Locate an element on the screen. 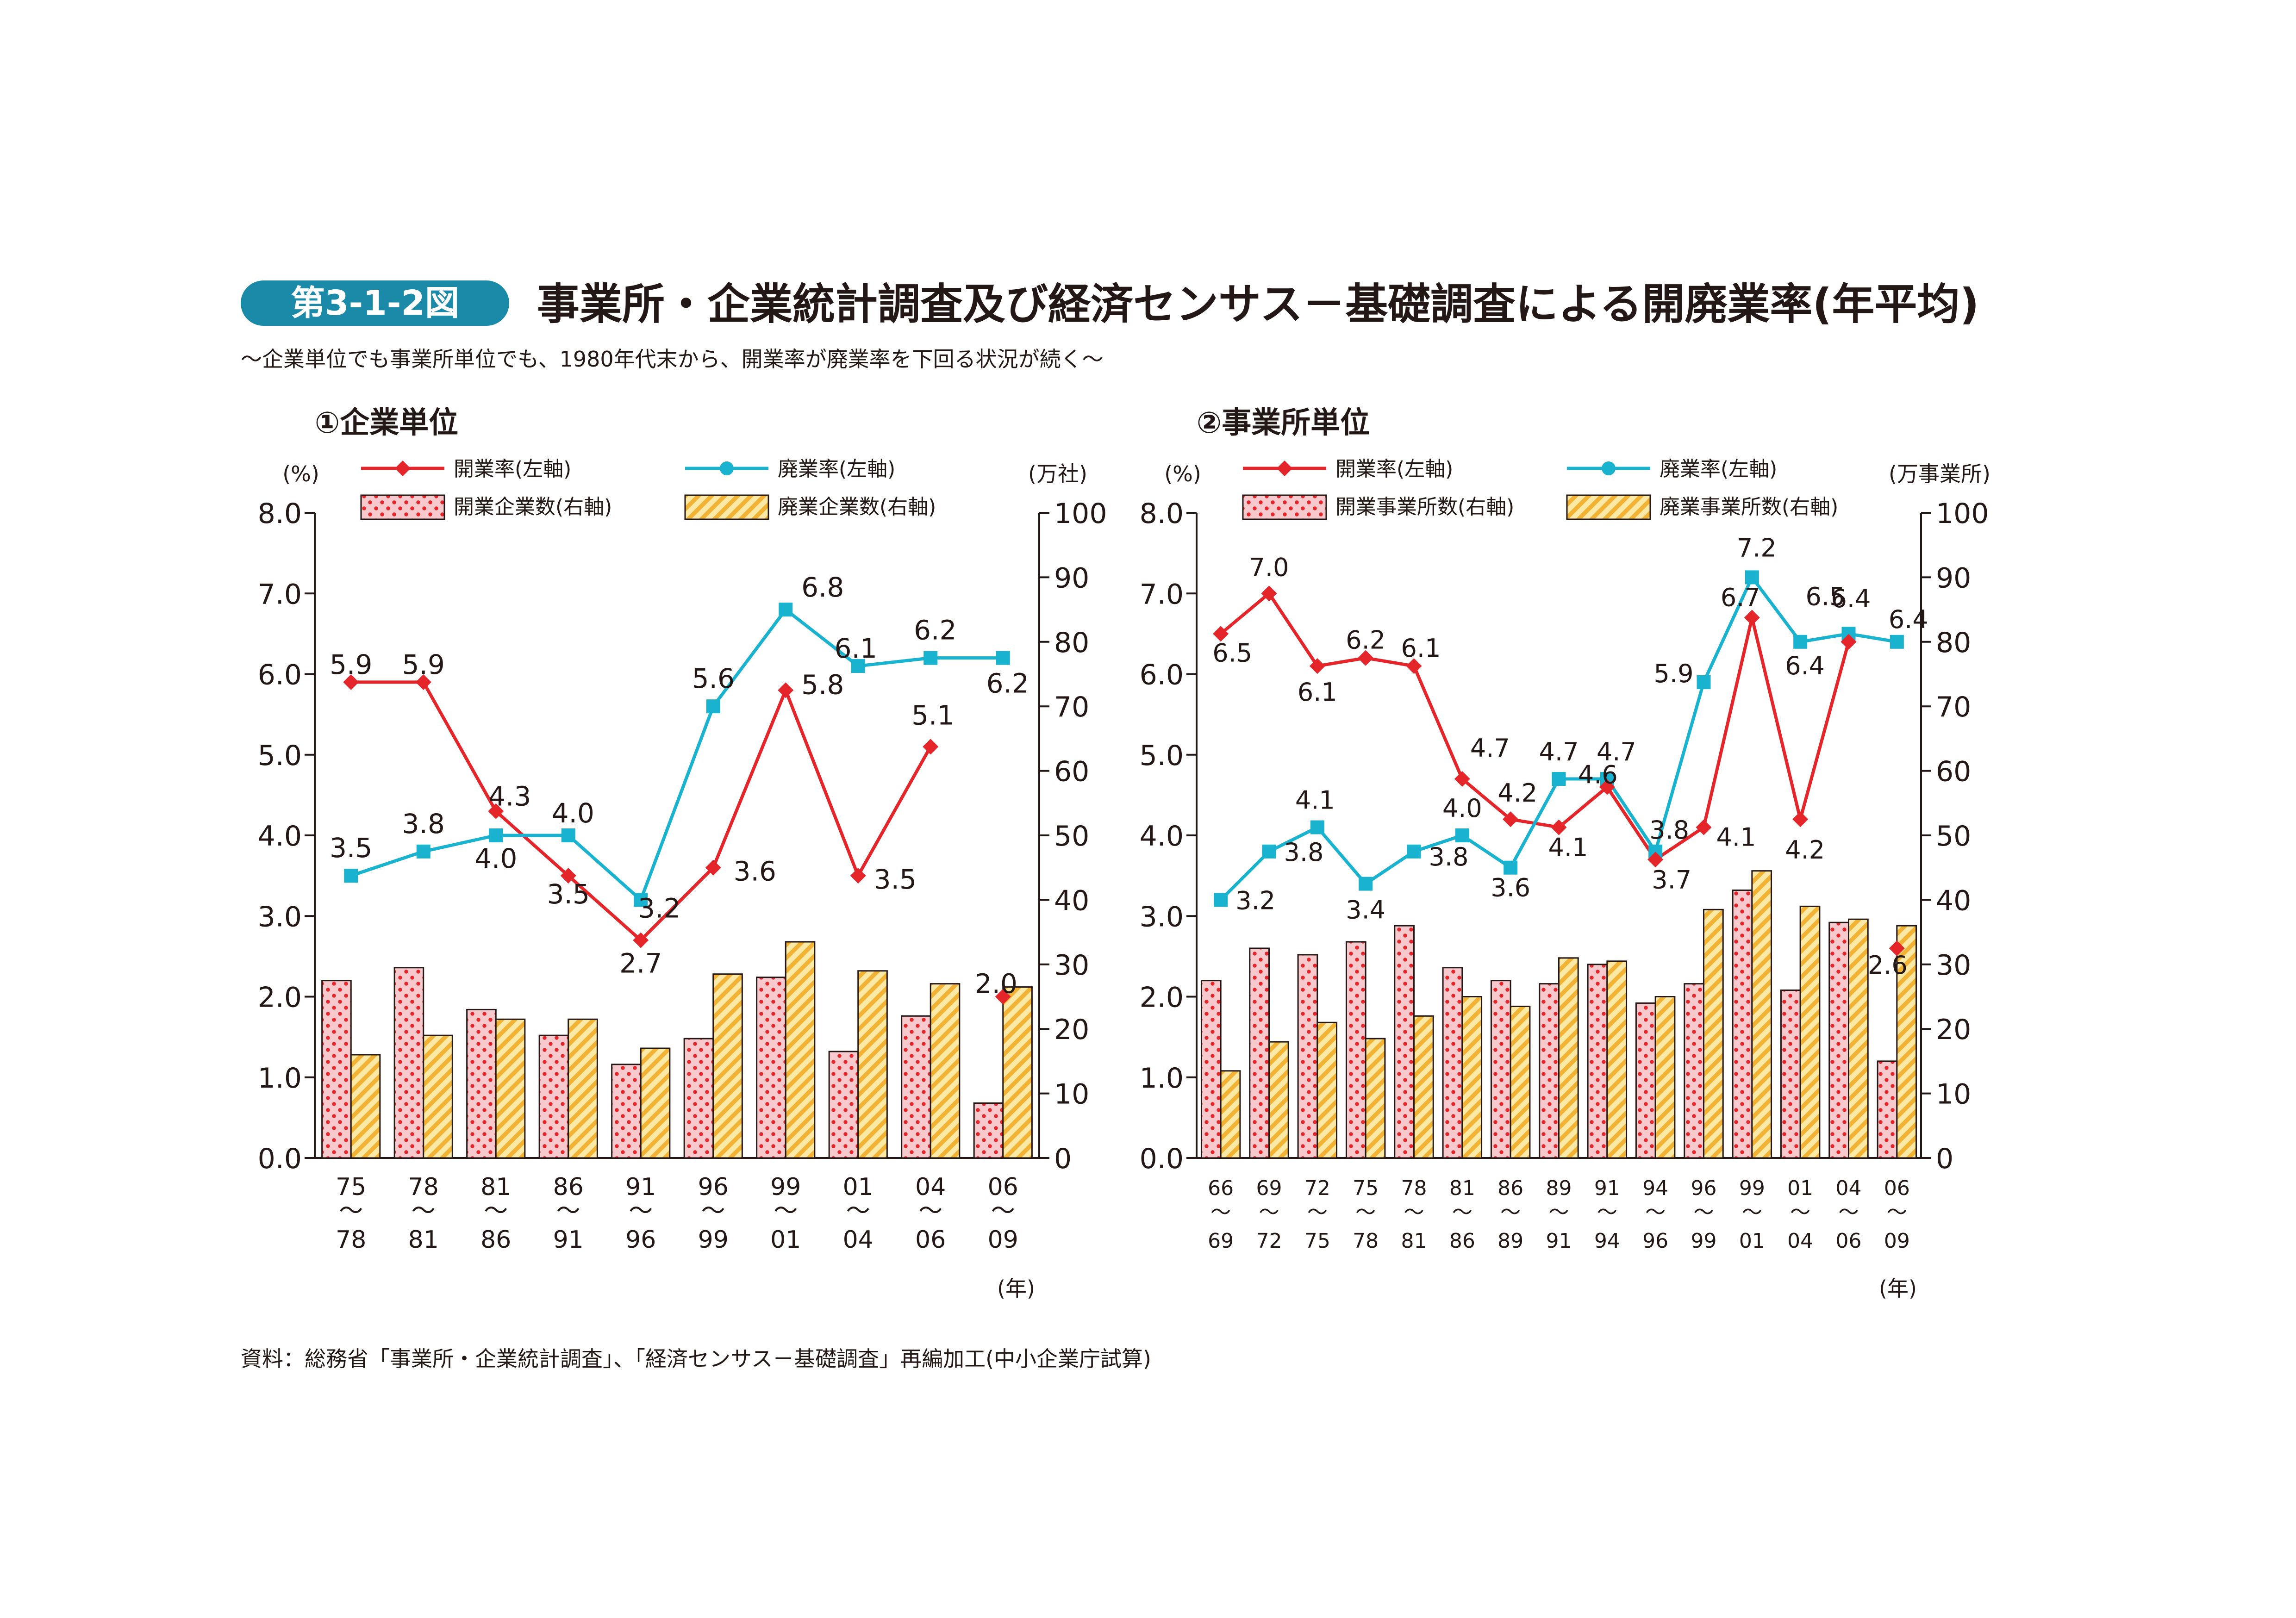  close-rate-label: 6.4 is located at coordinates (1908, 619).